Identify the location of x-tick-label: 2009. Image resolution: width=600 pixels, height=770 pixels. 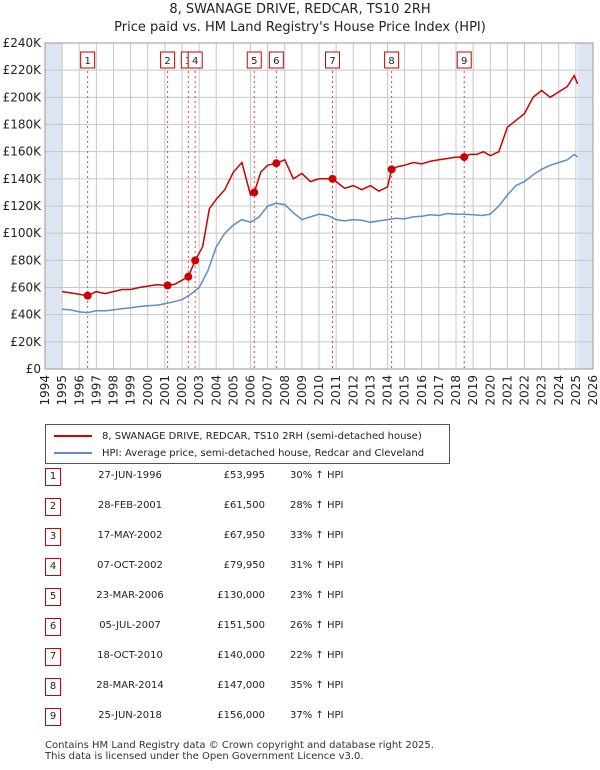
(302, 390).